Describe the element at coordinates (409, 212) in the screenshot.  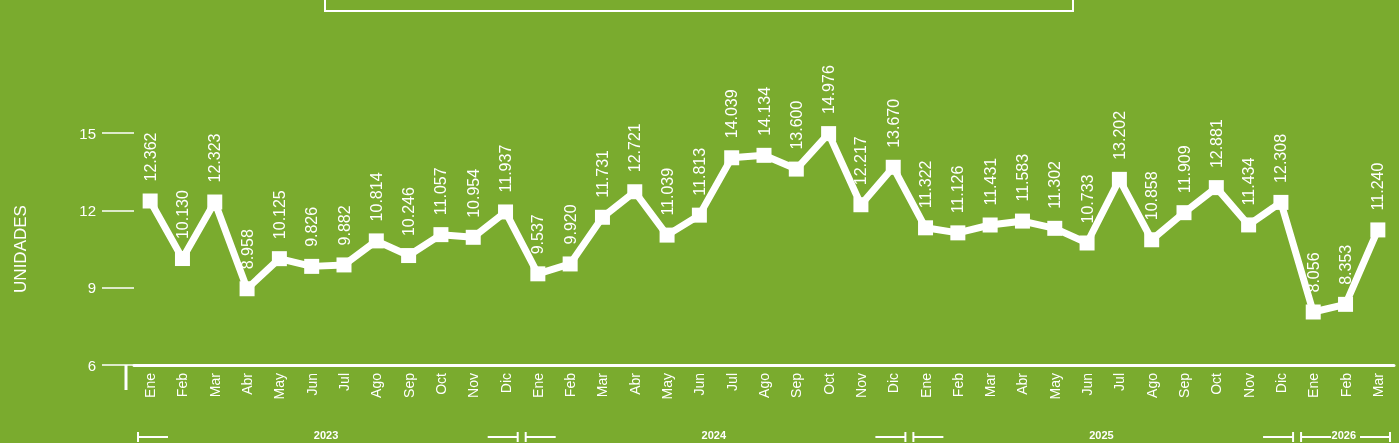
I see `data-label: 10.246` at that location.